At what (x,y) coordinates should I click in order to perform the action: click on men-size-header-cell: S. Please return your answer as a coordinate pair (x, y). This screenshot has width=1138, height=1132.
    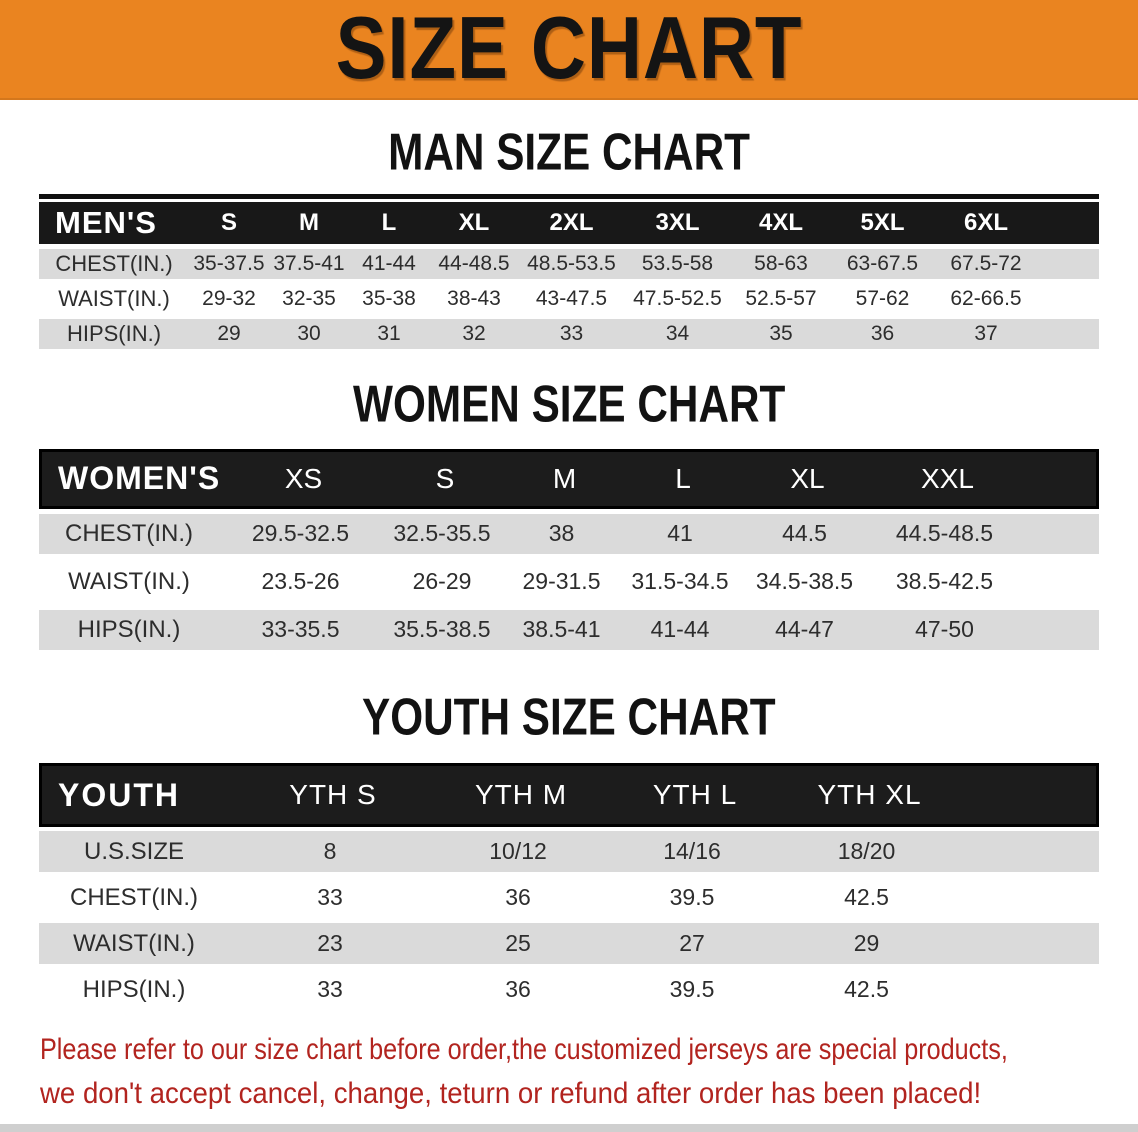
    Looking at the image, I should click on (228, 223).